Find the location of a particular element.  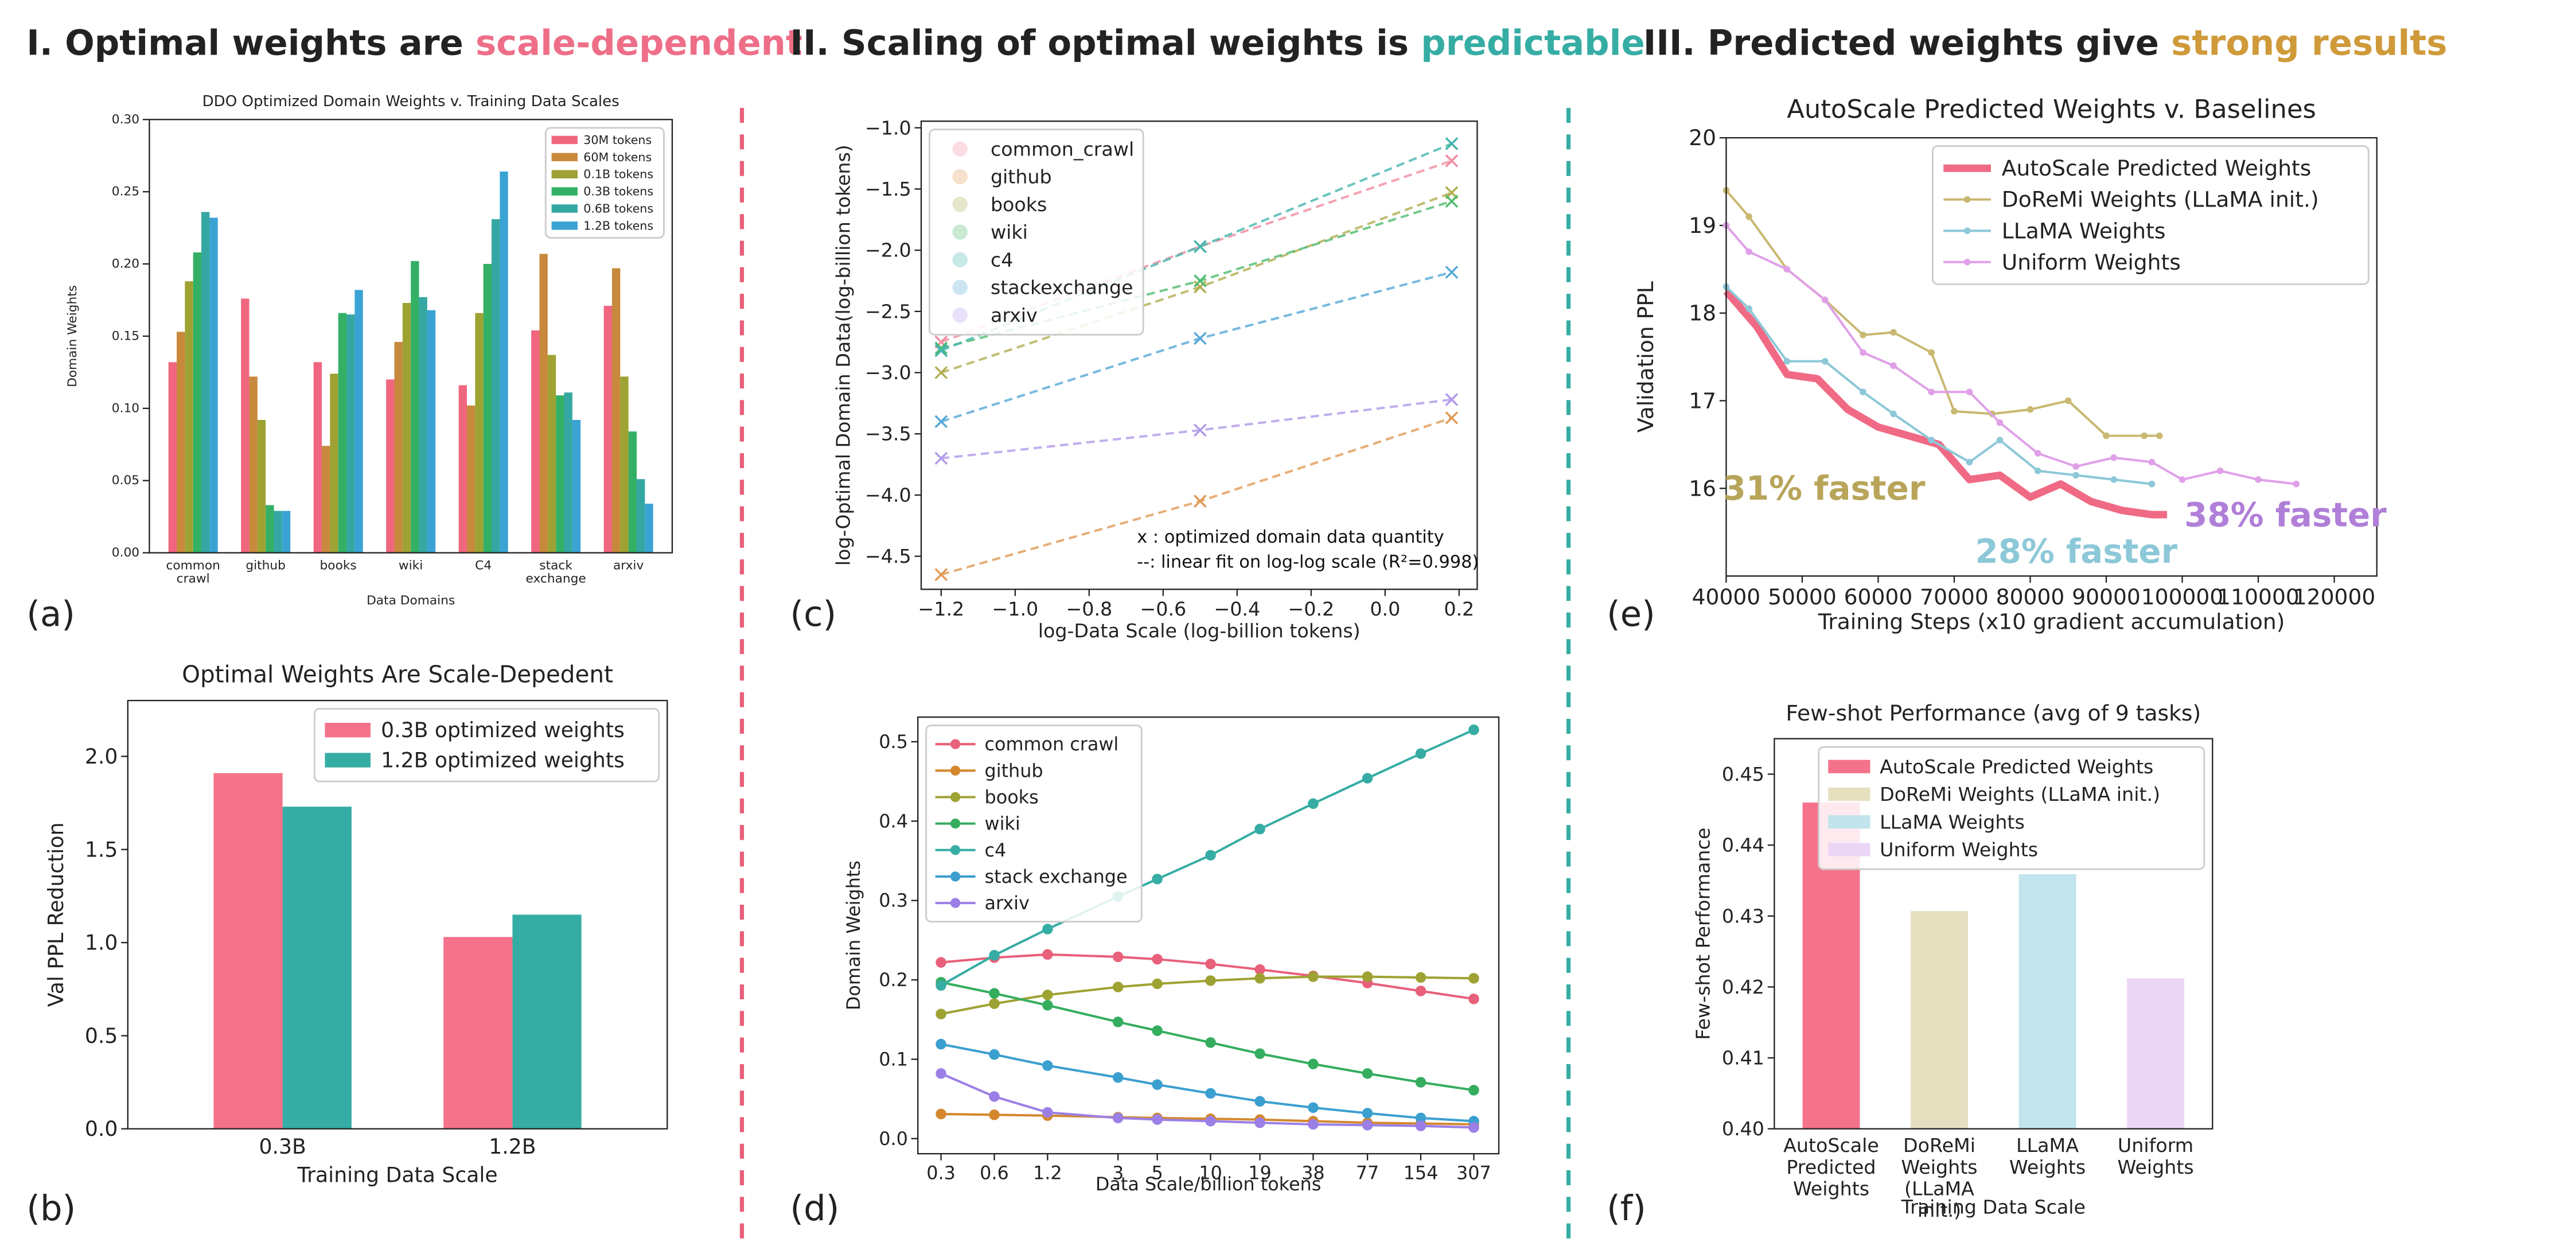

y-tick-label: 0.5 is located at coordinates (101, 1035).